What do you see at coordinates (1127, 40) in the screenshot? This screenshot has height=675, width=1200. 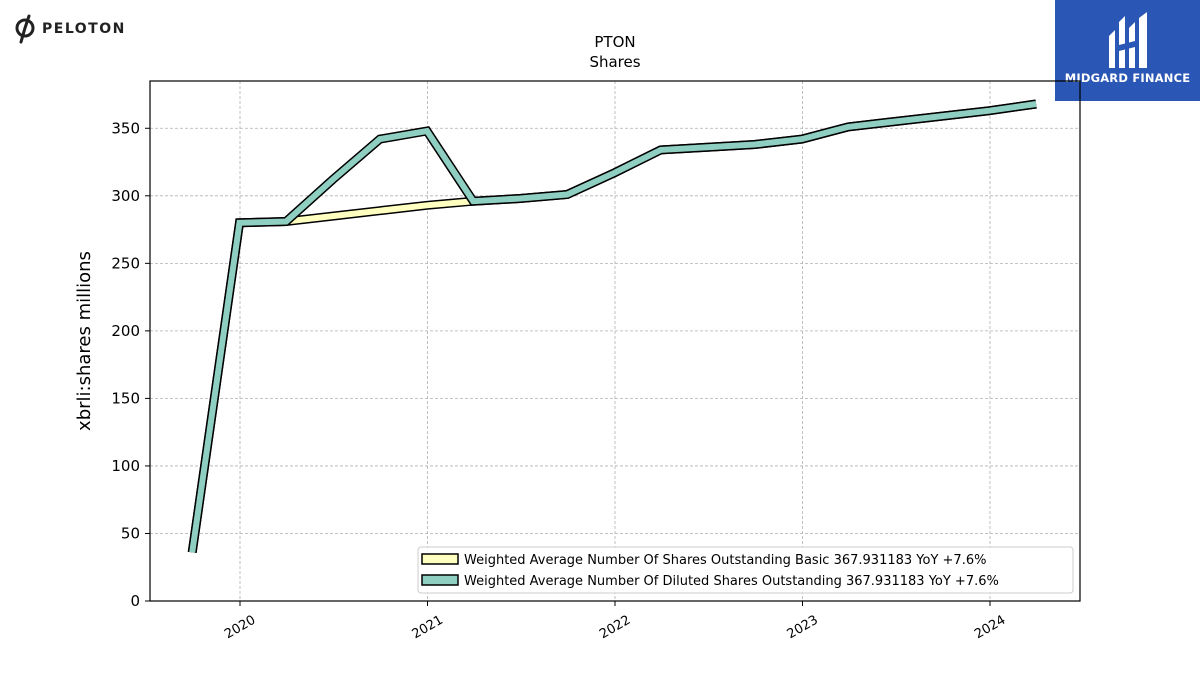 I see `midgard-logo-icon` at bounding box center [1127, 40].